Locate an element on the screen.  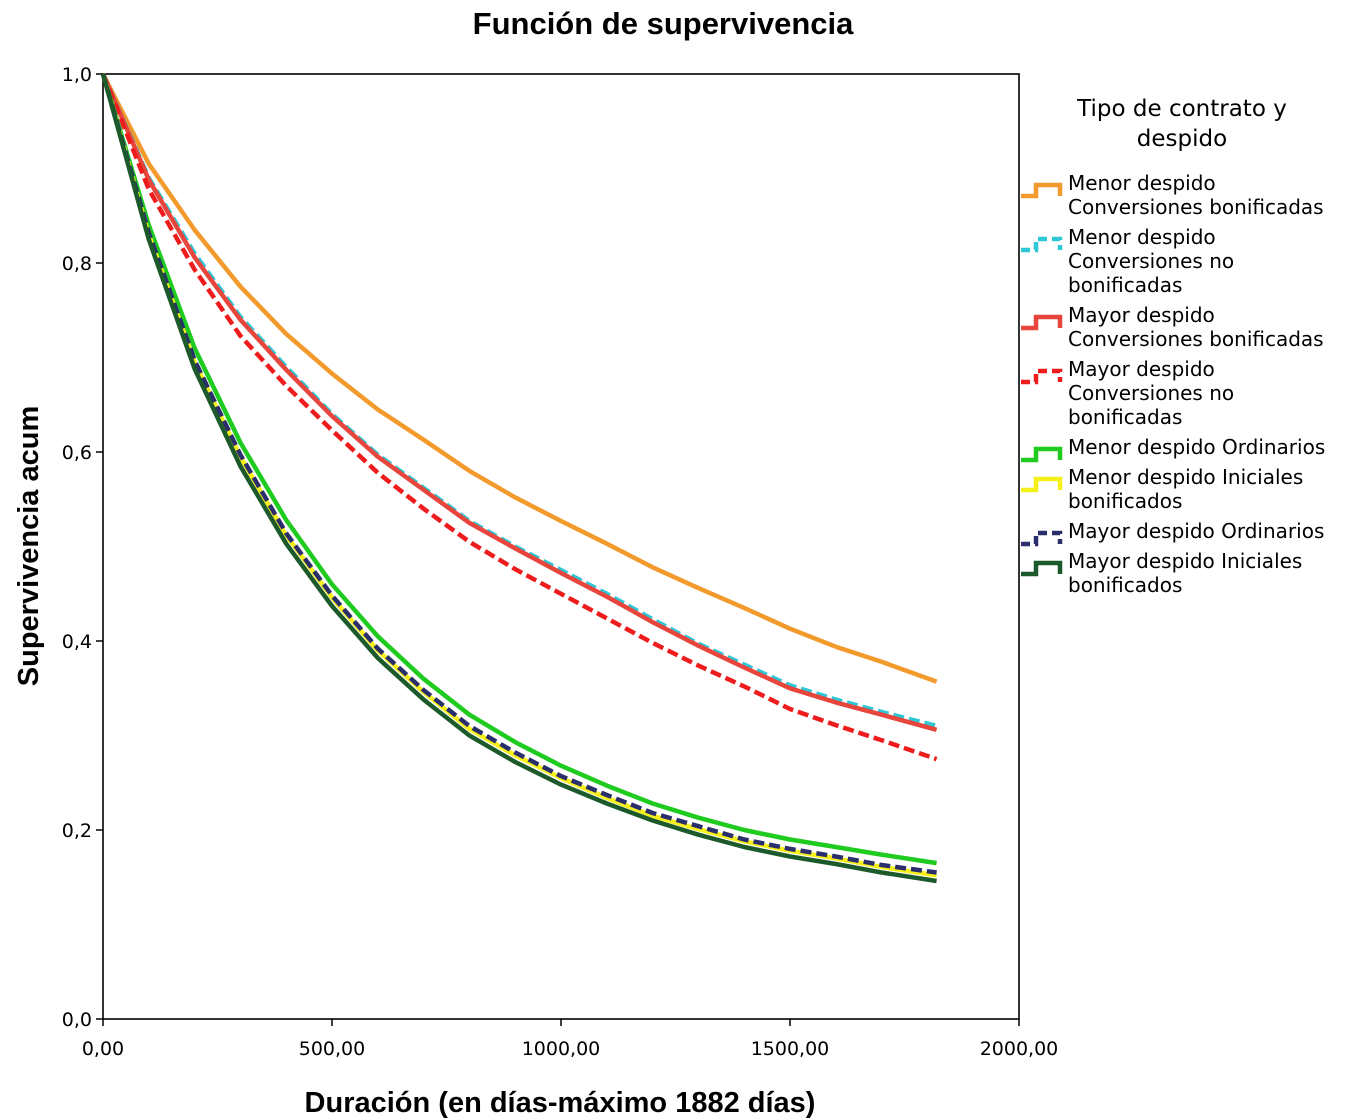
legend-title: Tipo de contrato y is located at coordinates (1181, 109).